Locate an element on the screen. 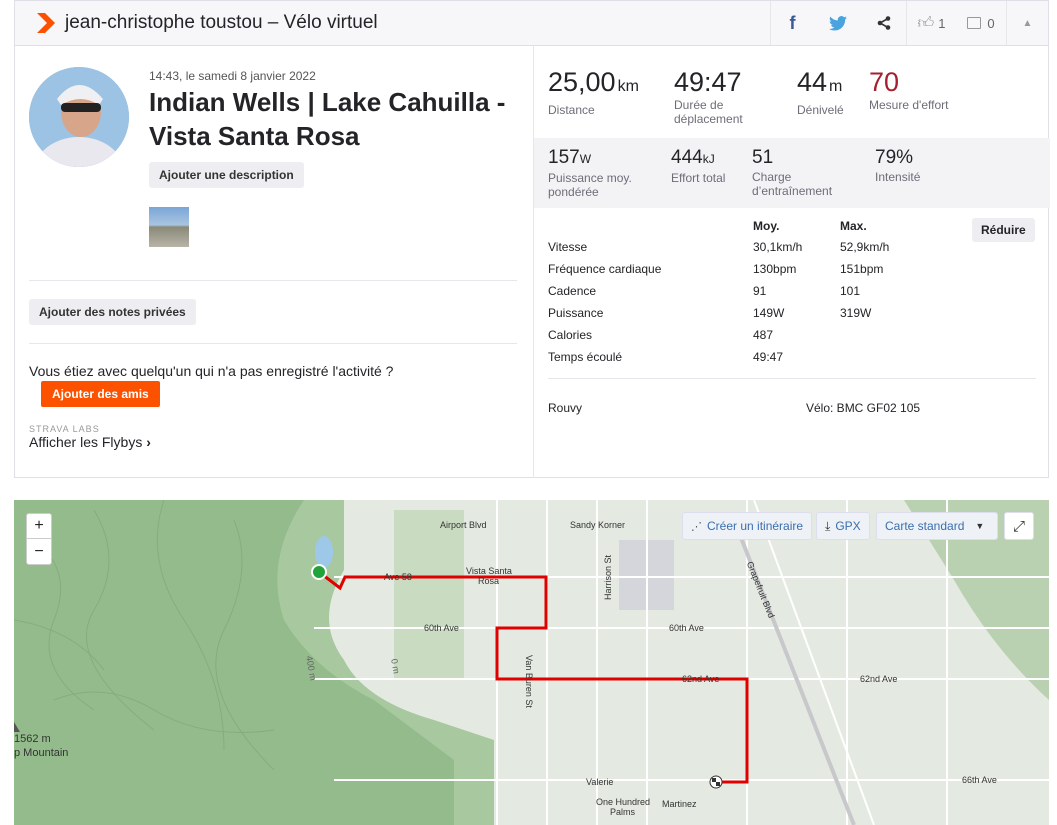 The width and height of the screenshot is (1057, 825). stat-label: Effort total is located at coordinates (698, 178).